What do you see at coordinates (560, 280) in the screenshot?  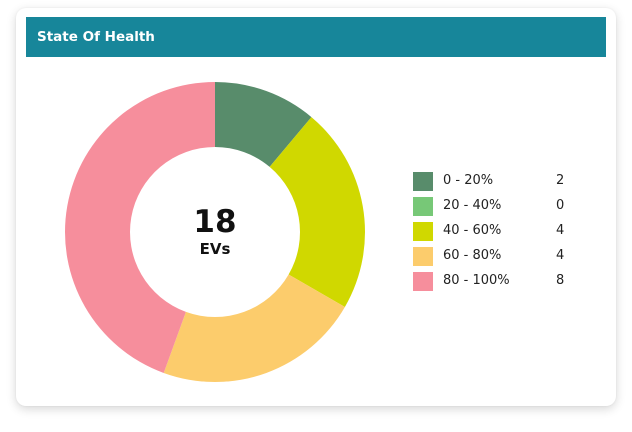 I see `legend-count: 8` at bounding box center [560, 280].